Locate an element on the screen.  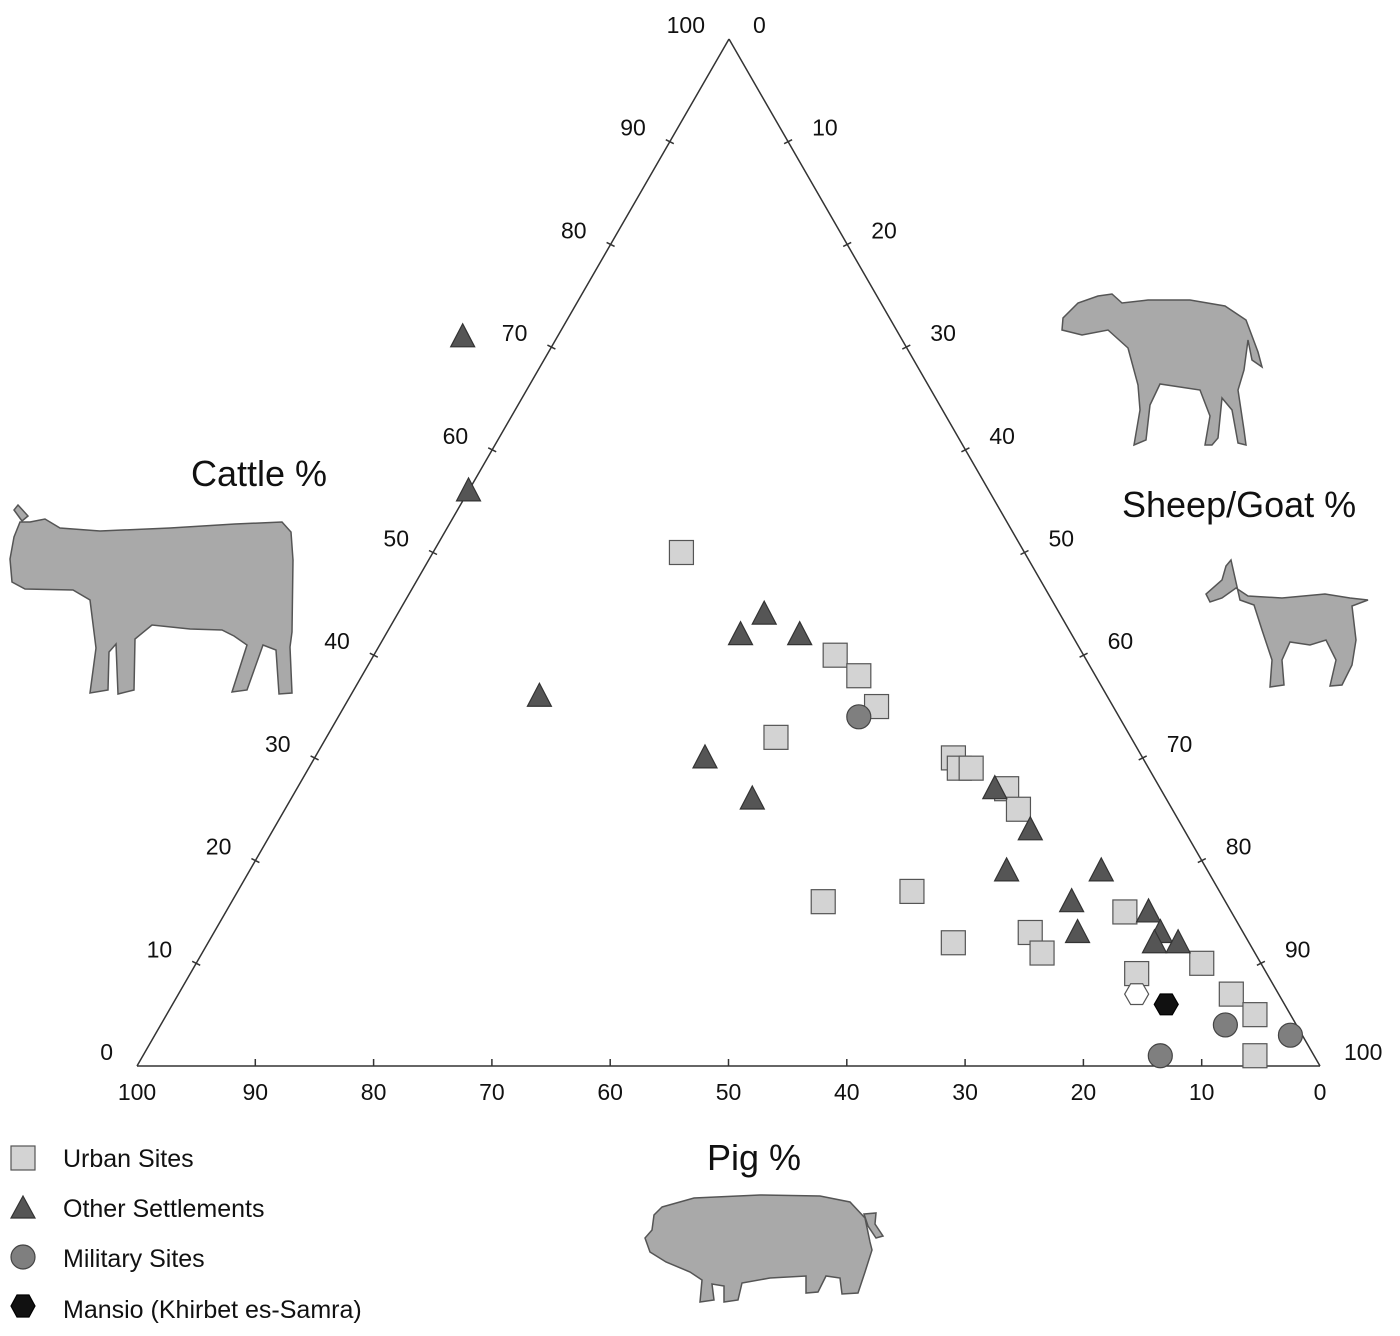
pig-icon is located at coordinates (764, 1248).